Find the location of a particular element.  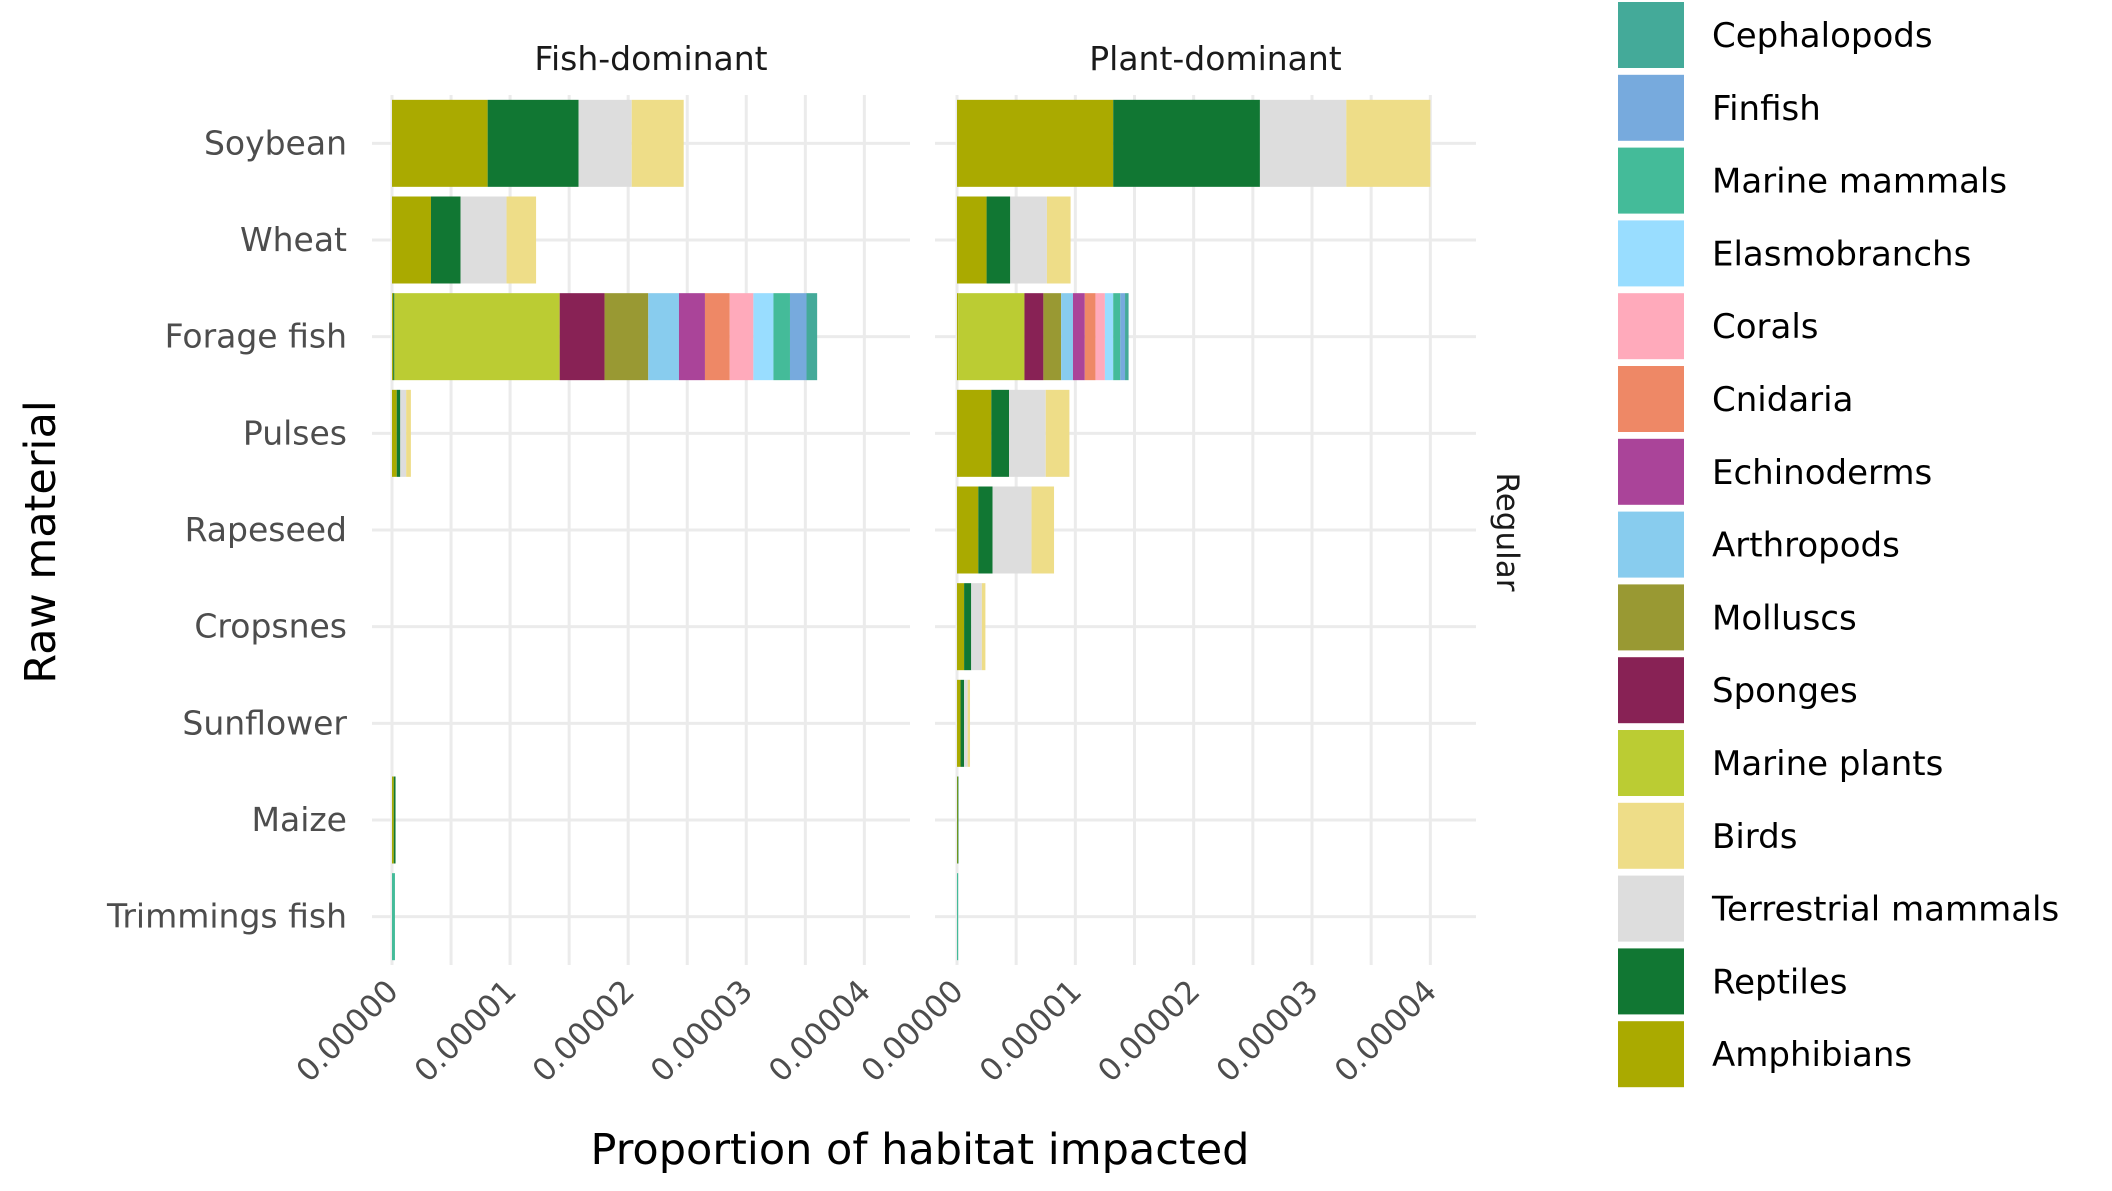

facet-row-label: Regular is located at coordinates (1507, 532).